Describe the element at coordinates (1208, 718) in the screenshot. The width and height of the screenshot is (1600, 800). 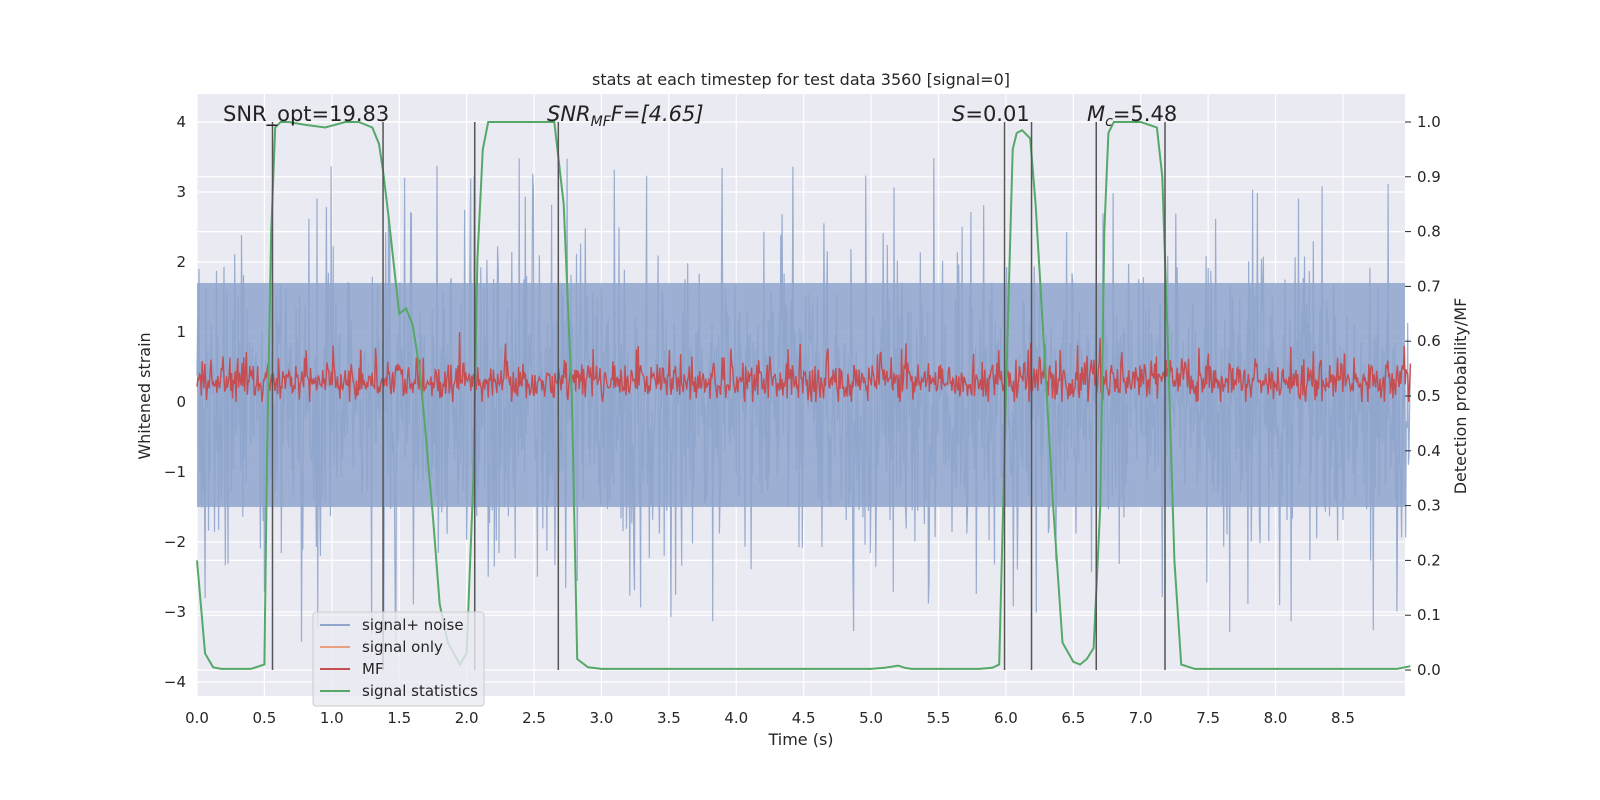
I see `x-tick-label: 7.5` at that location.